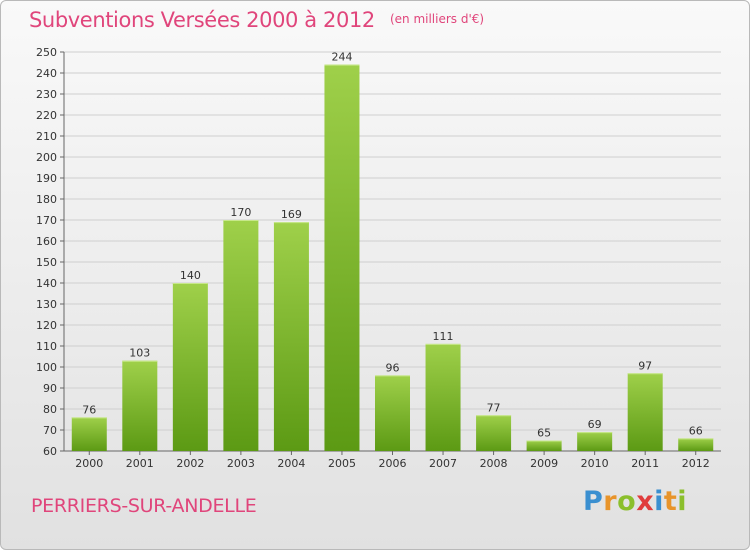  Describe the element at coordinates (89, 463) in the screenshot. I see `x-tick-label: 2000` at that location.